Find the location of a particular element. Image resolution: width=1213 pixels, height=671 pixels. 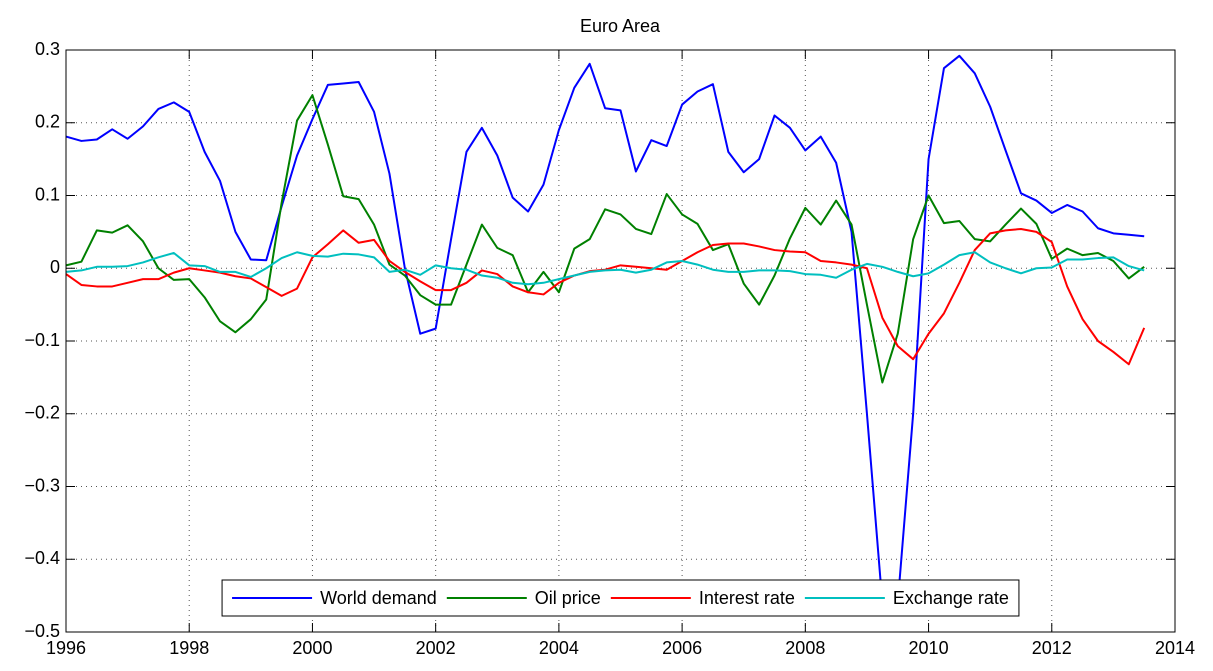

x-tick-label: 2002 is located at coordinates (436, 648).